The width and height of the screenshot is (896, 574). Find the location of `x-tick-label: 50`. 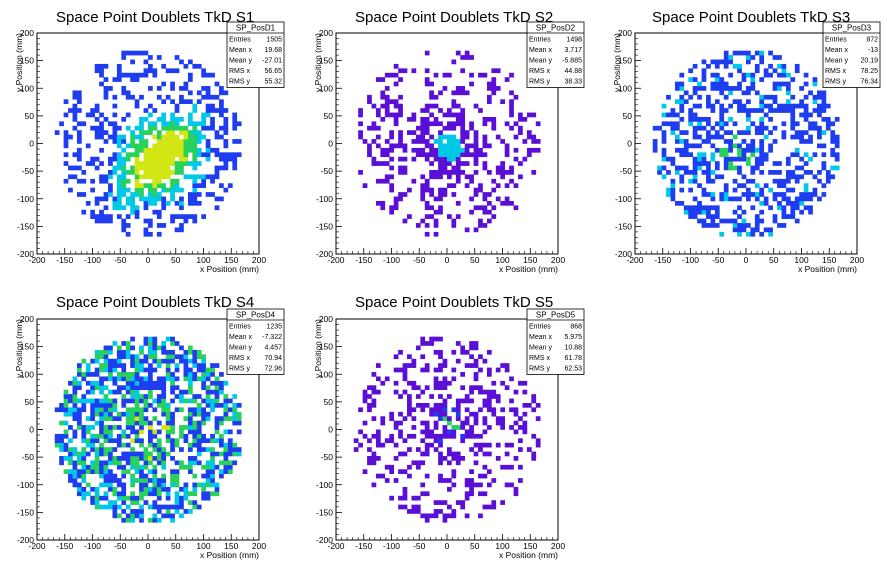

x-tick-label: 50 is located at coordinates (774, 260).